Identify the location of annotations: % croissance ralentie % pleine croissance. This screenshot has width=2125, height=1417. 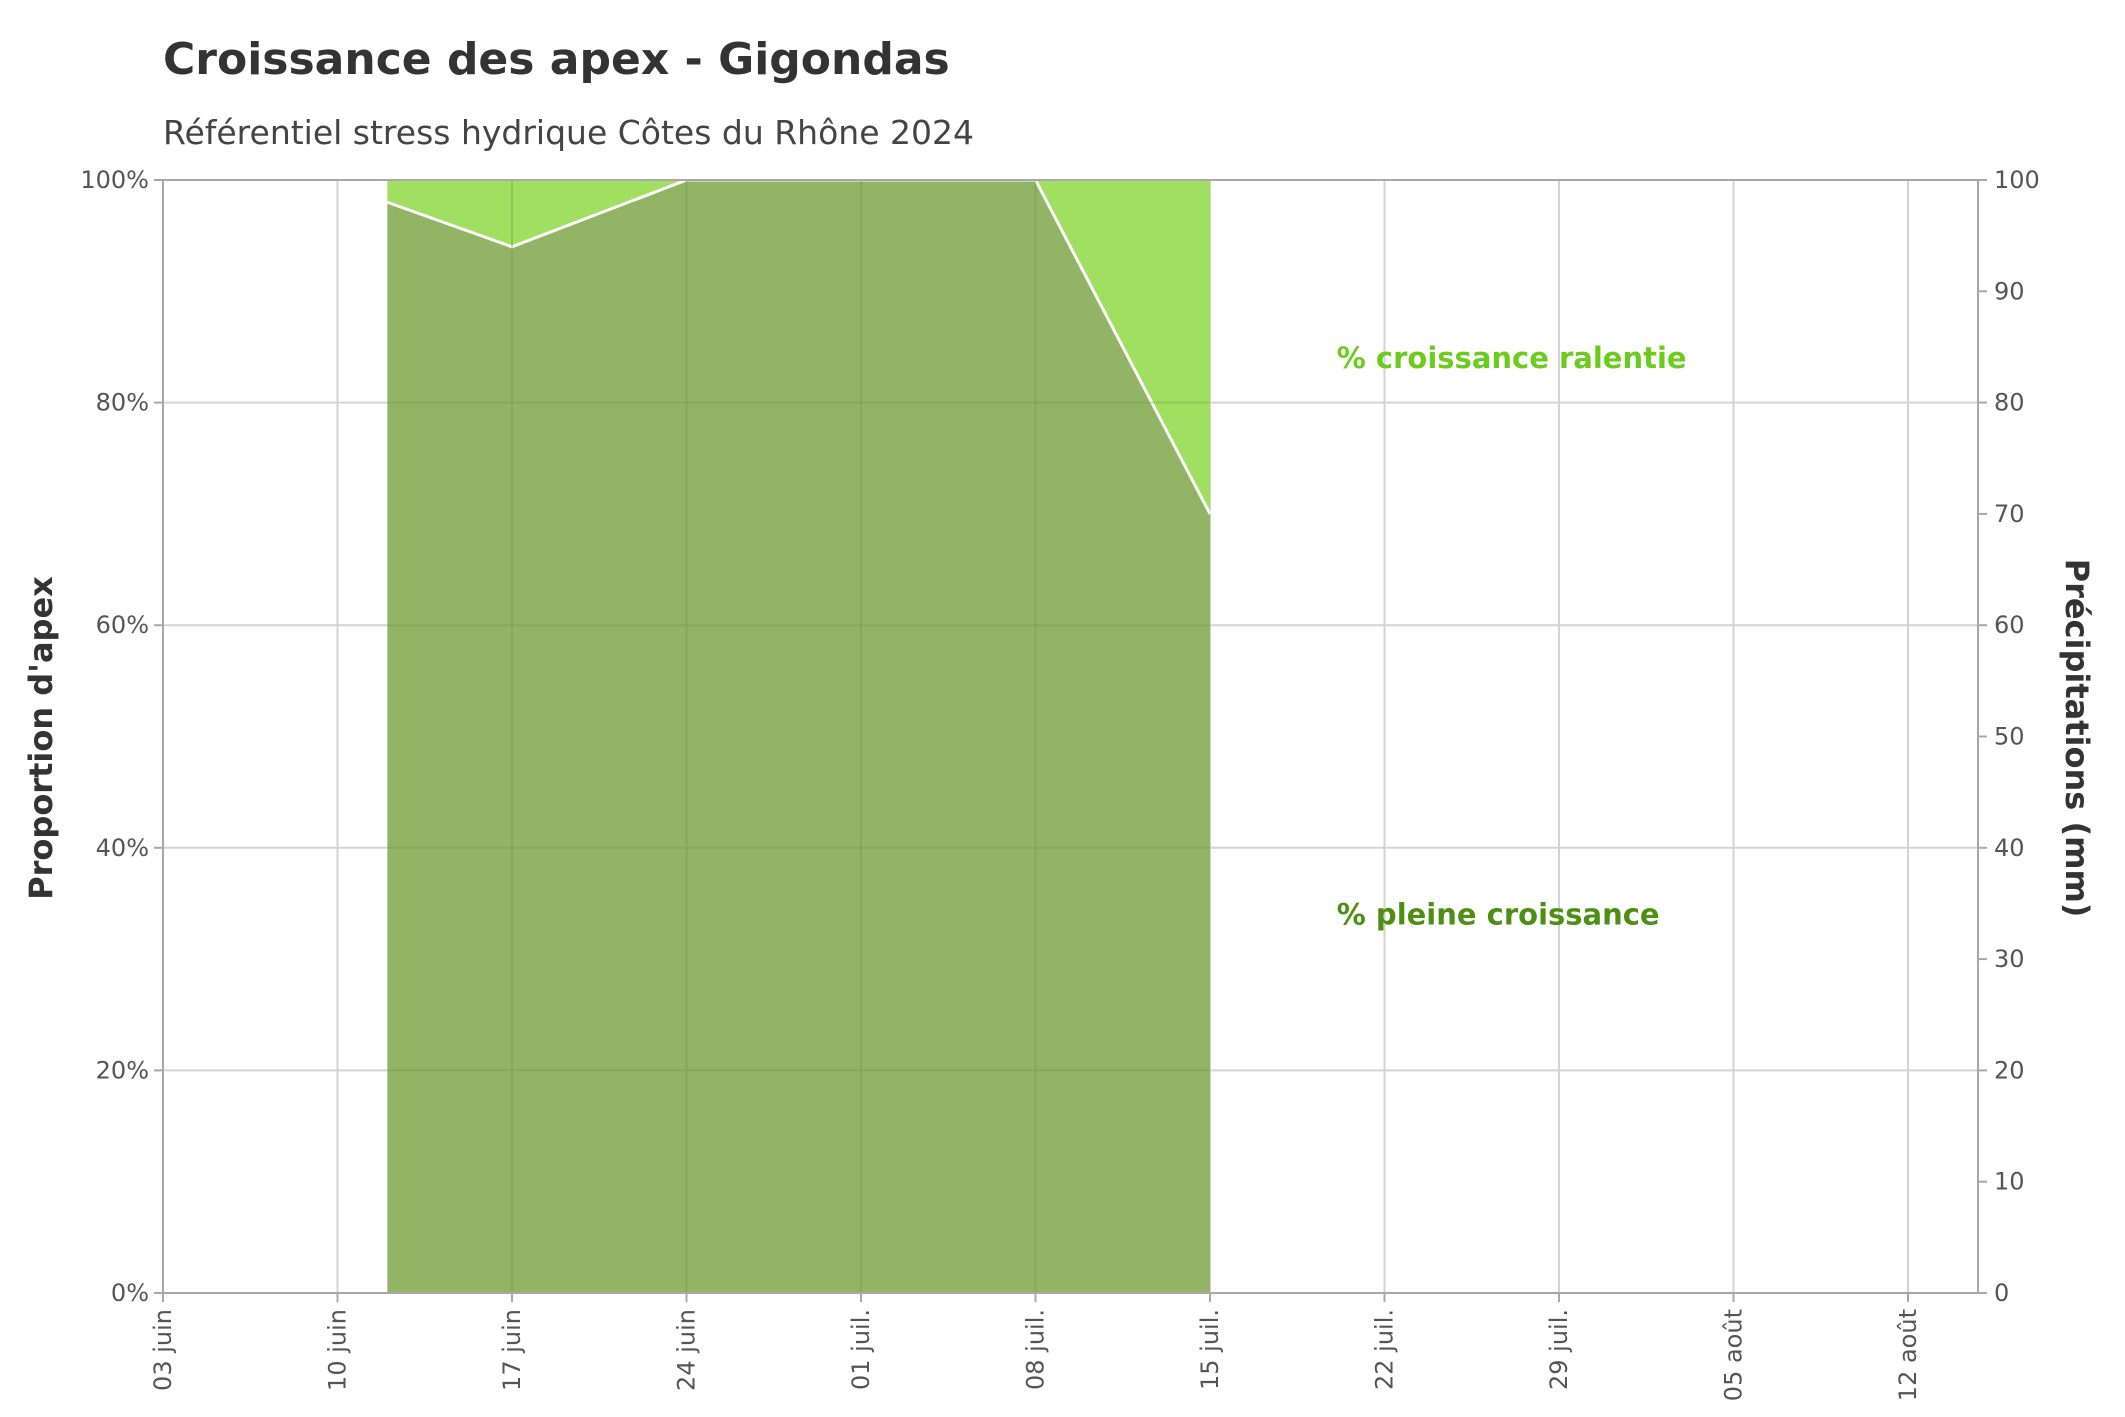
(1512, 636).